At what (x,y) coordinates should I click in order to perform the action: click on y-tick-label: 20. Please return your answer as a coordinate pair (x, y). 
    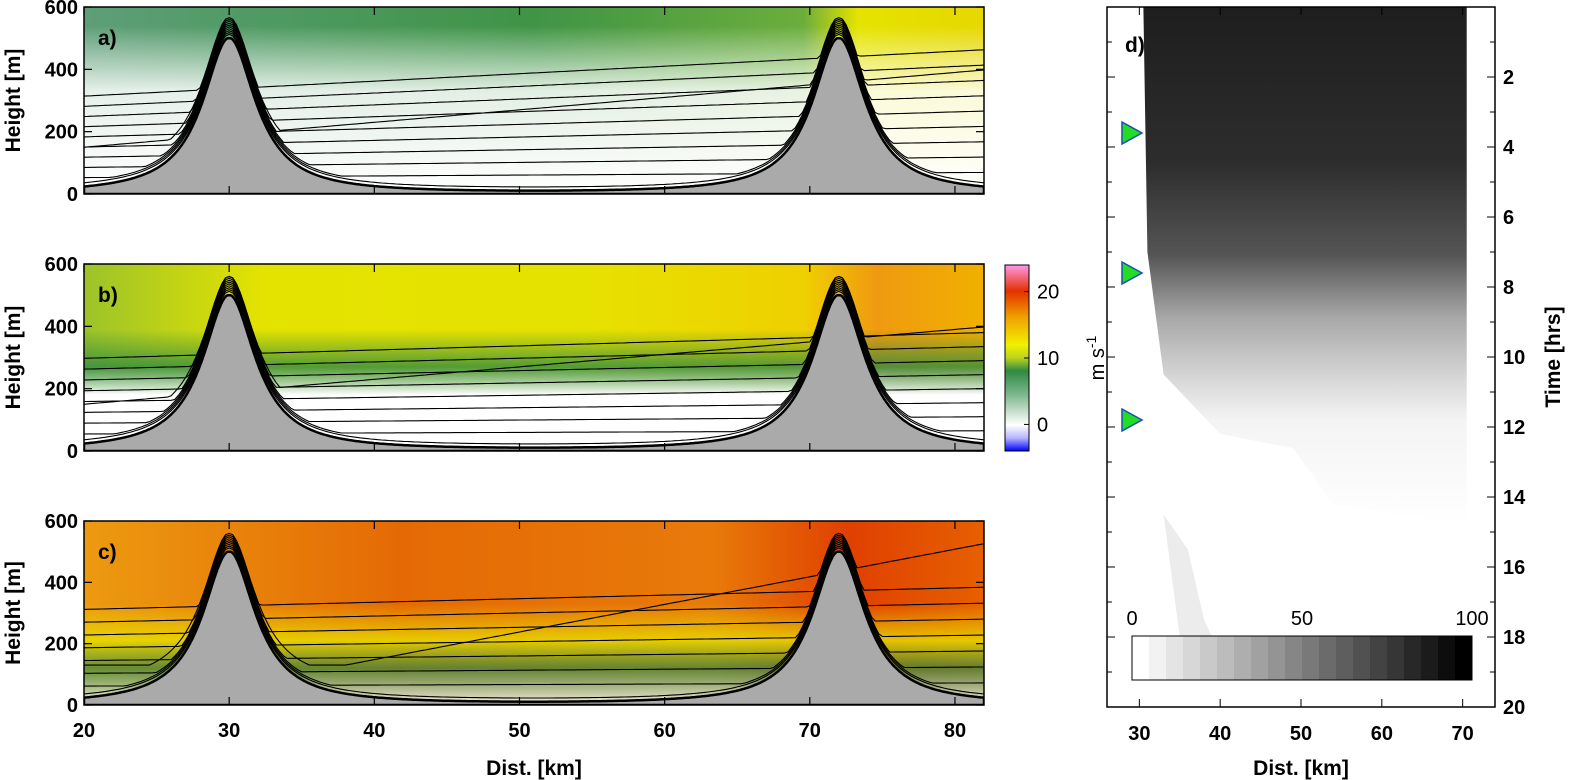
    Looking at the image, I should click on (1514, 708).